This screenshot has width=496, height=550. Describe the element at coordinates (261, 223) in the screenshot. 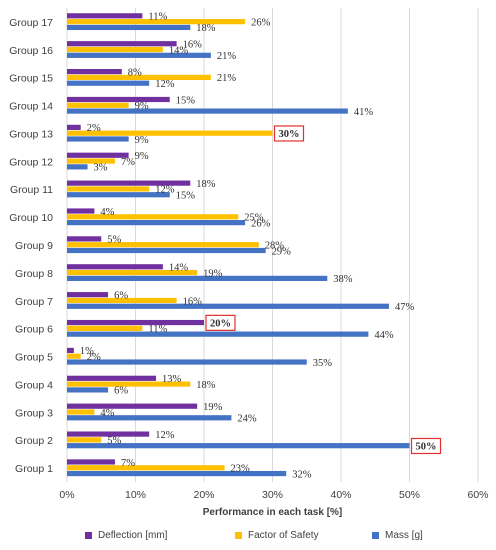

I see `data-label-mass-g-group-10: 26%` at that location.